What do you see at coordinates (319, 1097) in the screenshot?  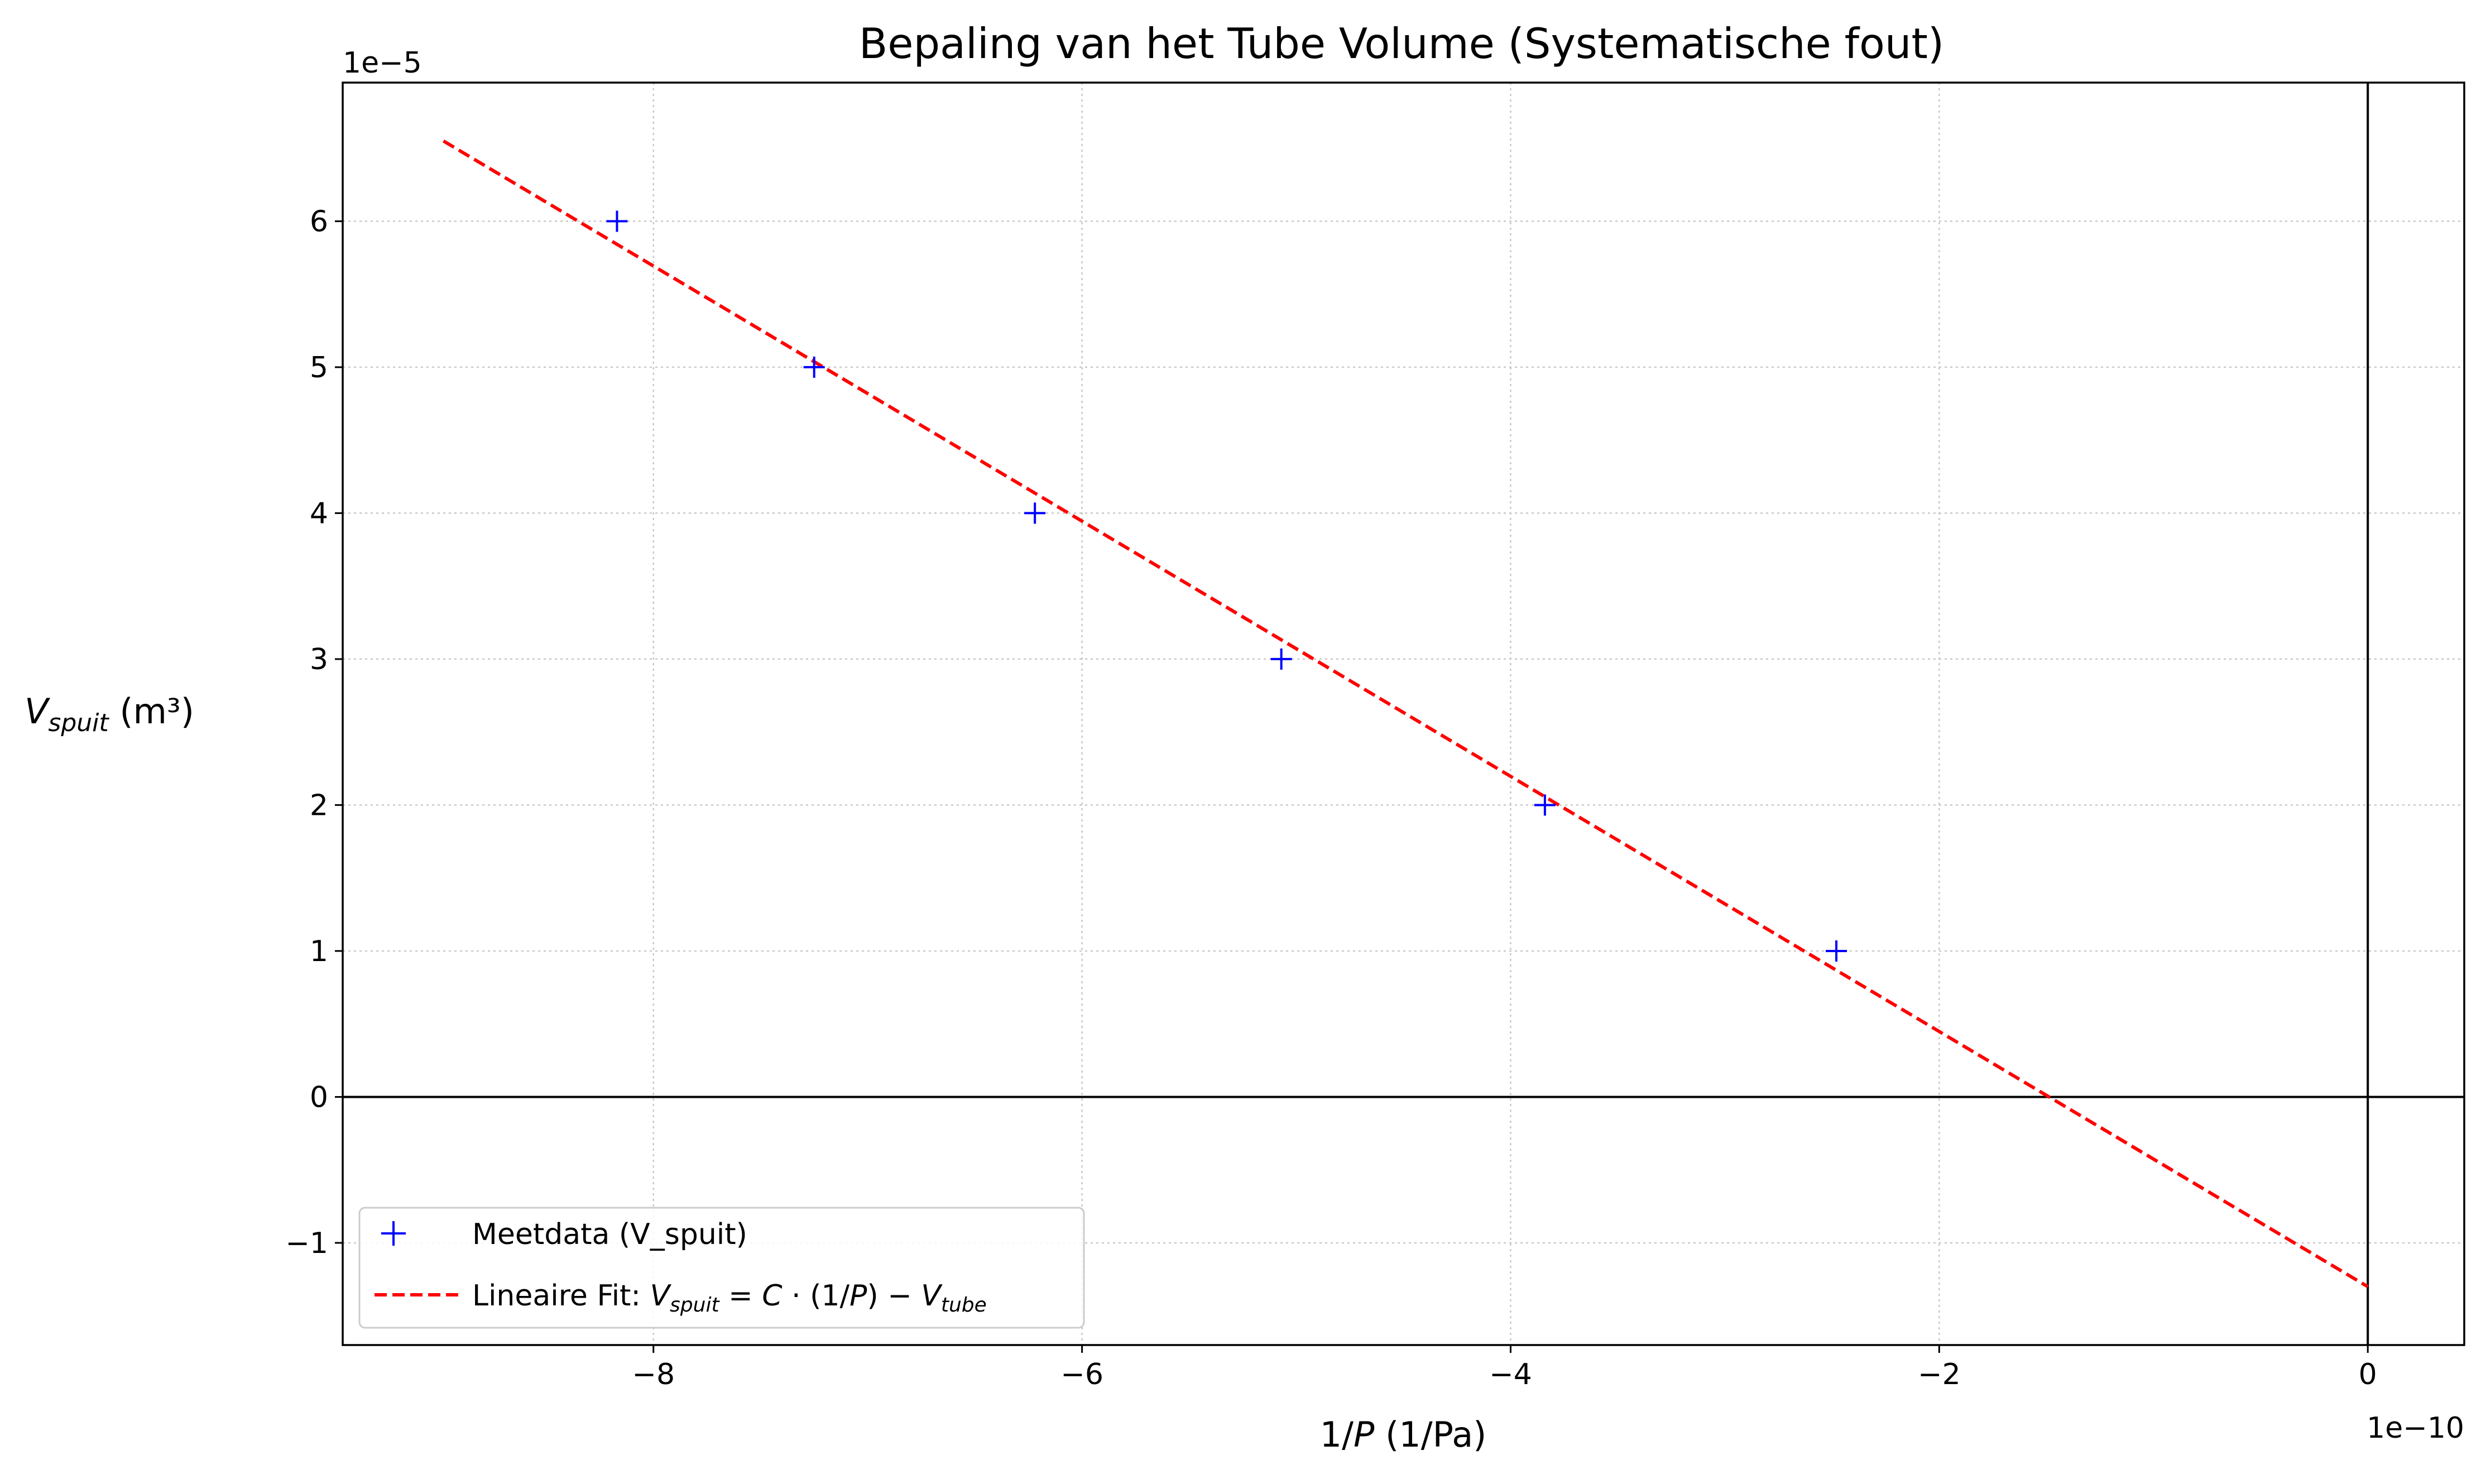 I see `y-tick-label: 0` at bounding box center [319, 1097].